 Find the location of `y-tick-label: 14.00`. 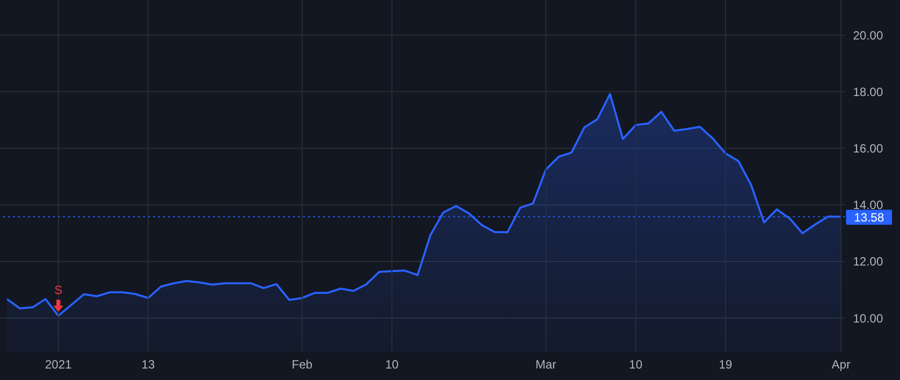

y-tick-label: 14.00 is located at coordinates (868, 205).